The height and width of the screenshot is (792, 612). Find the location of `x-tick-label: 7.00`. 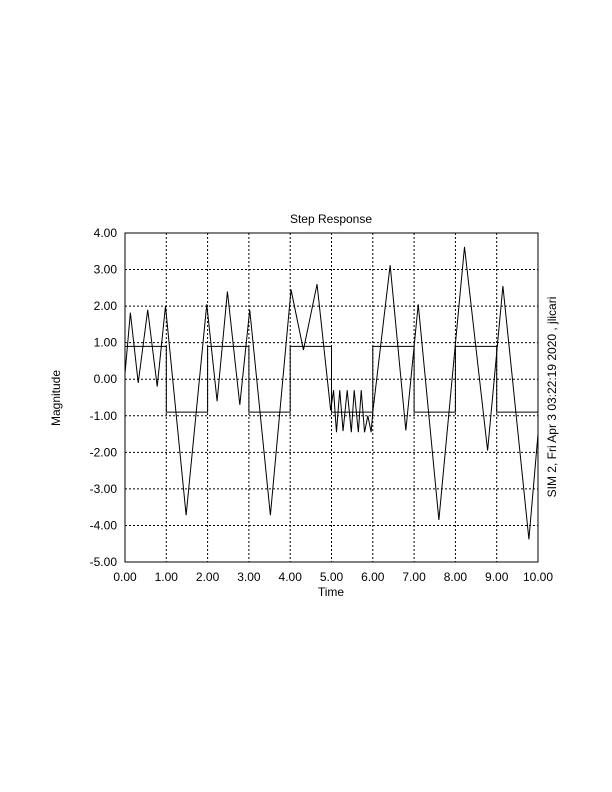

x-tick-label: 7.00 is located at coordinates (414, 577).